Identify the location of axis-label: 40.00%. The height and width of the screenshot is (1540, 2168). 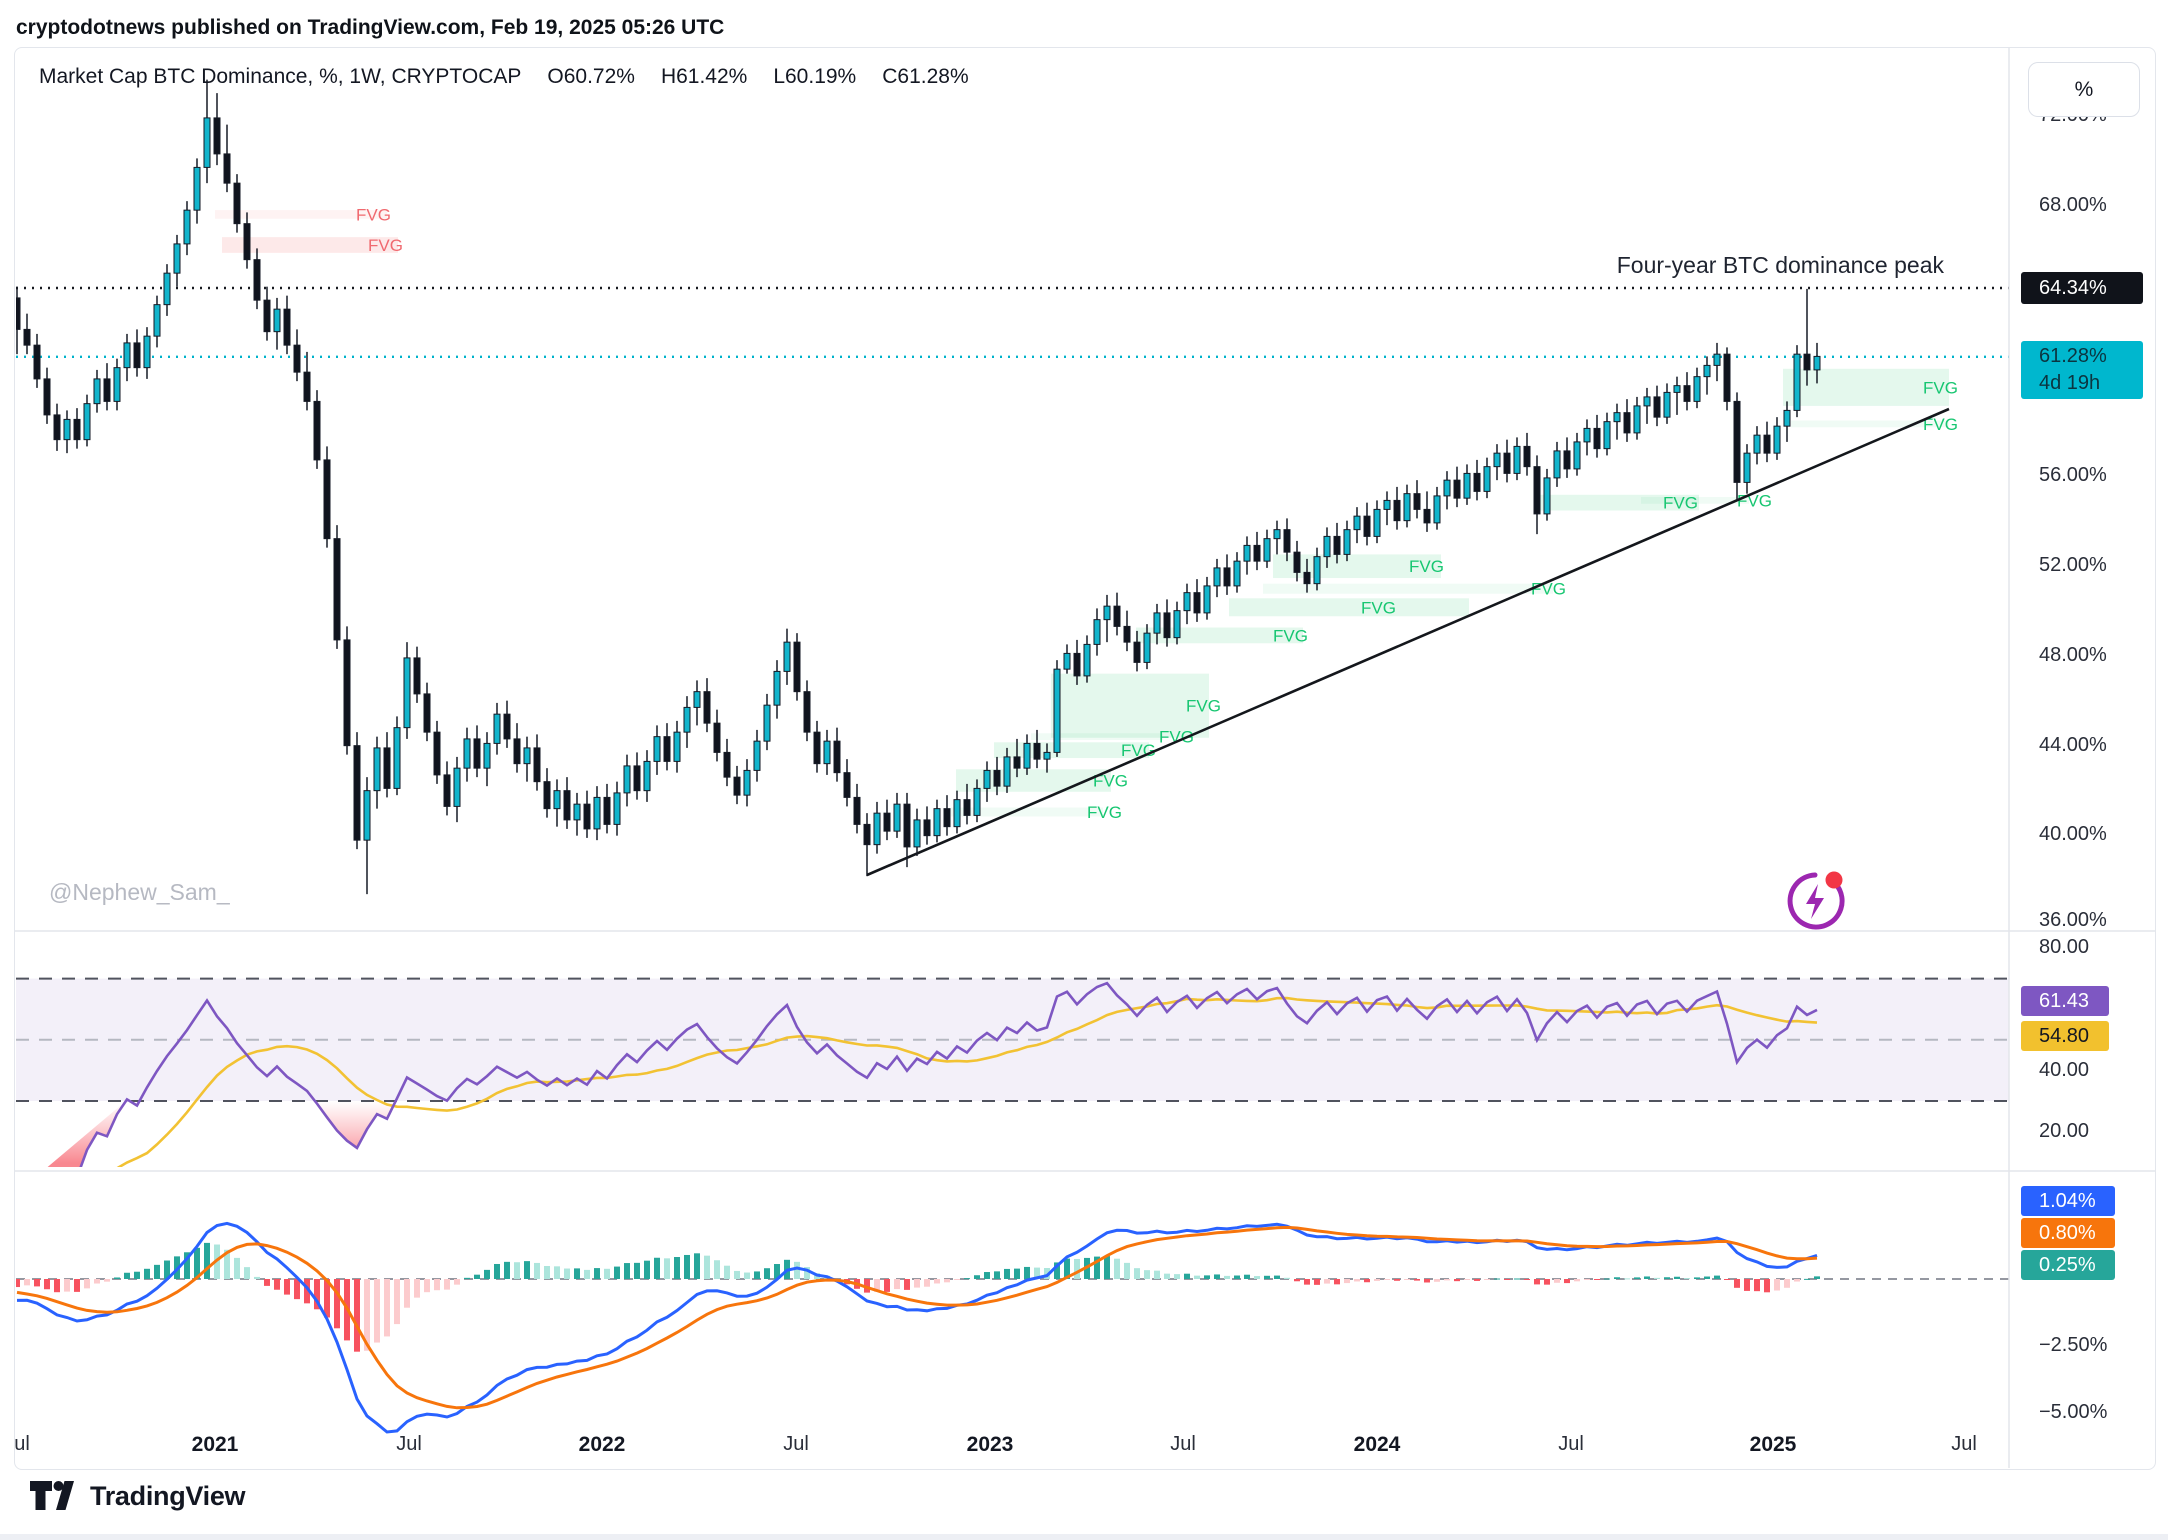
(2073, 834).